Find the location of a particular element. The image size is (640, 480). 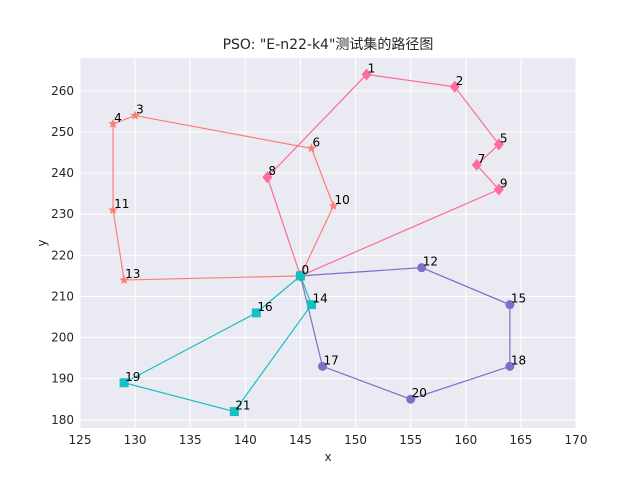

chart-title: PSO: "E-n22-k4"测试集的路径图 is located at coordinates (328, 44).